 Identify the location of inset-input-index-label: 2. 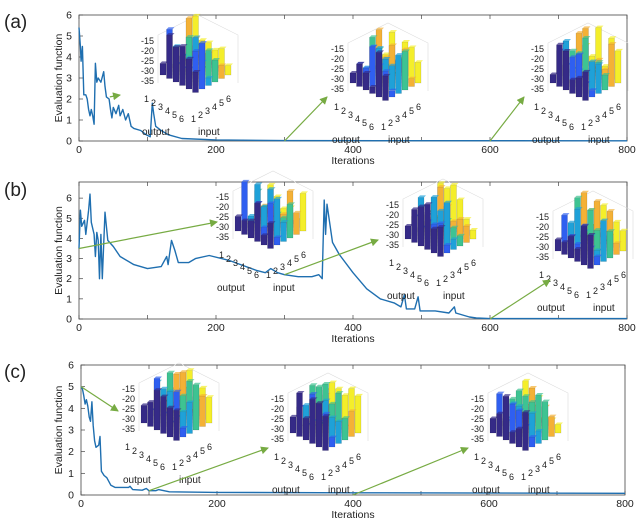
(590, 123).